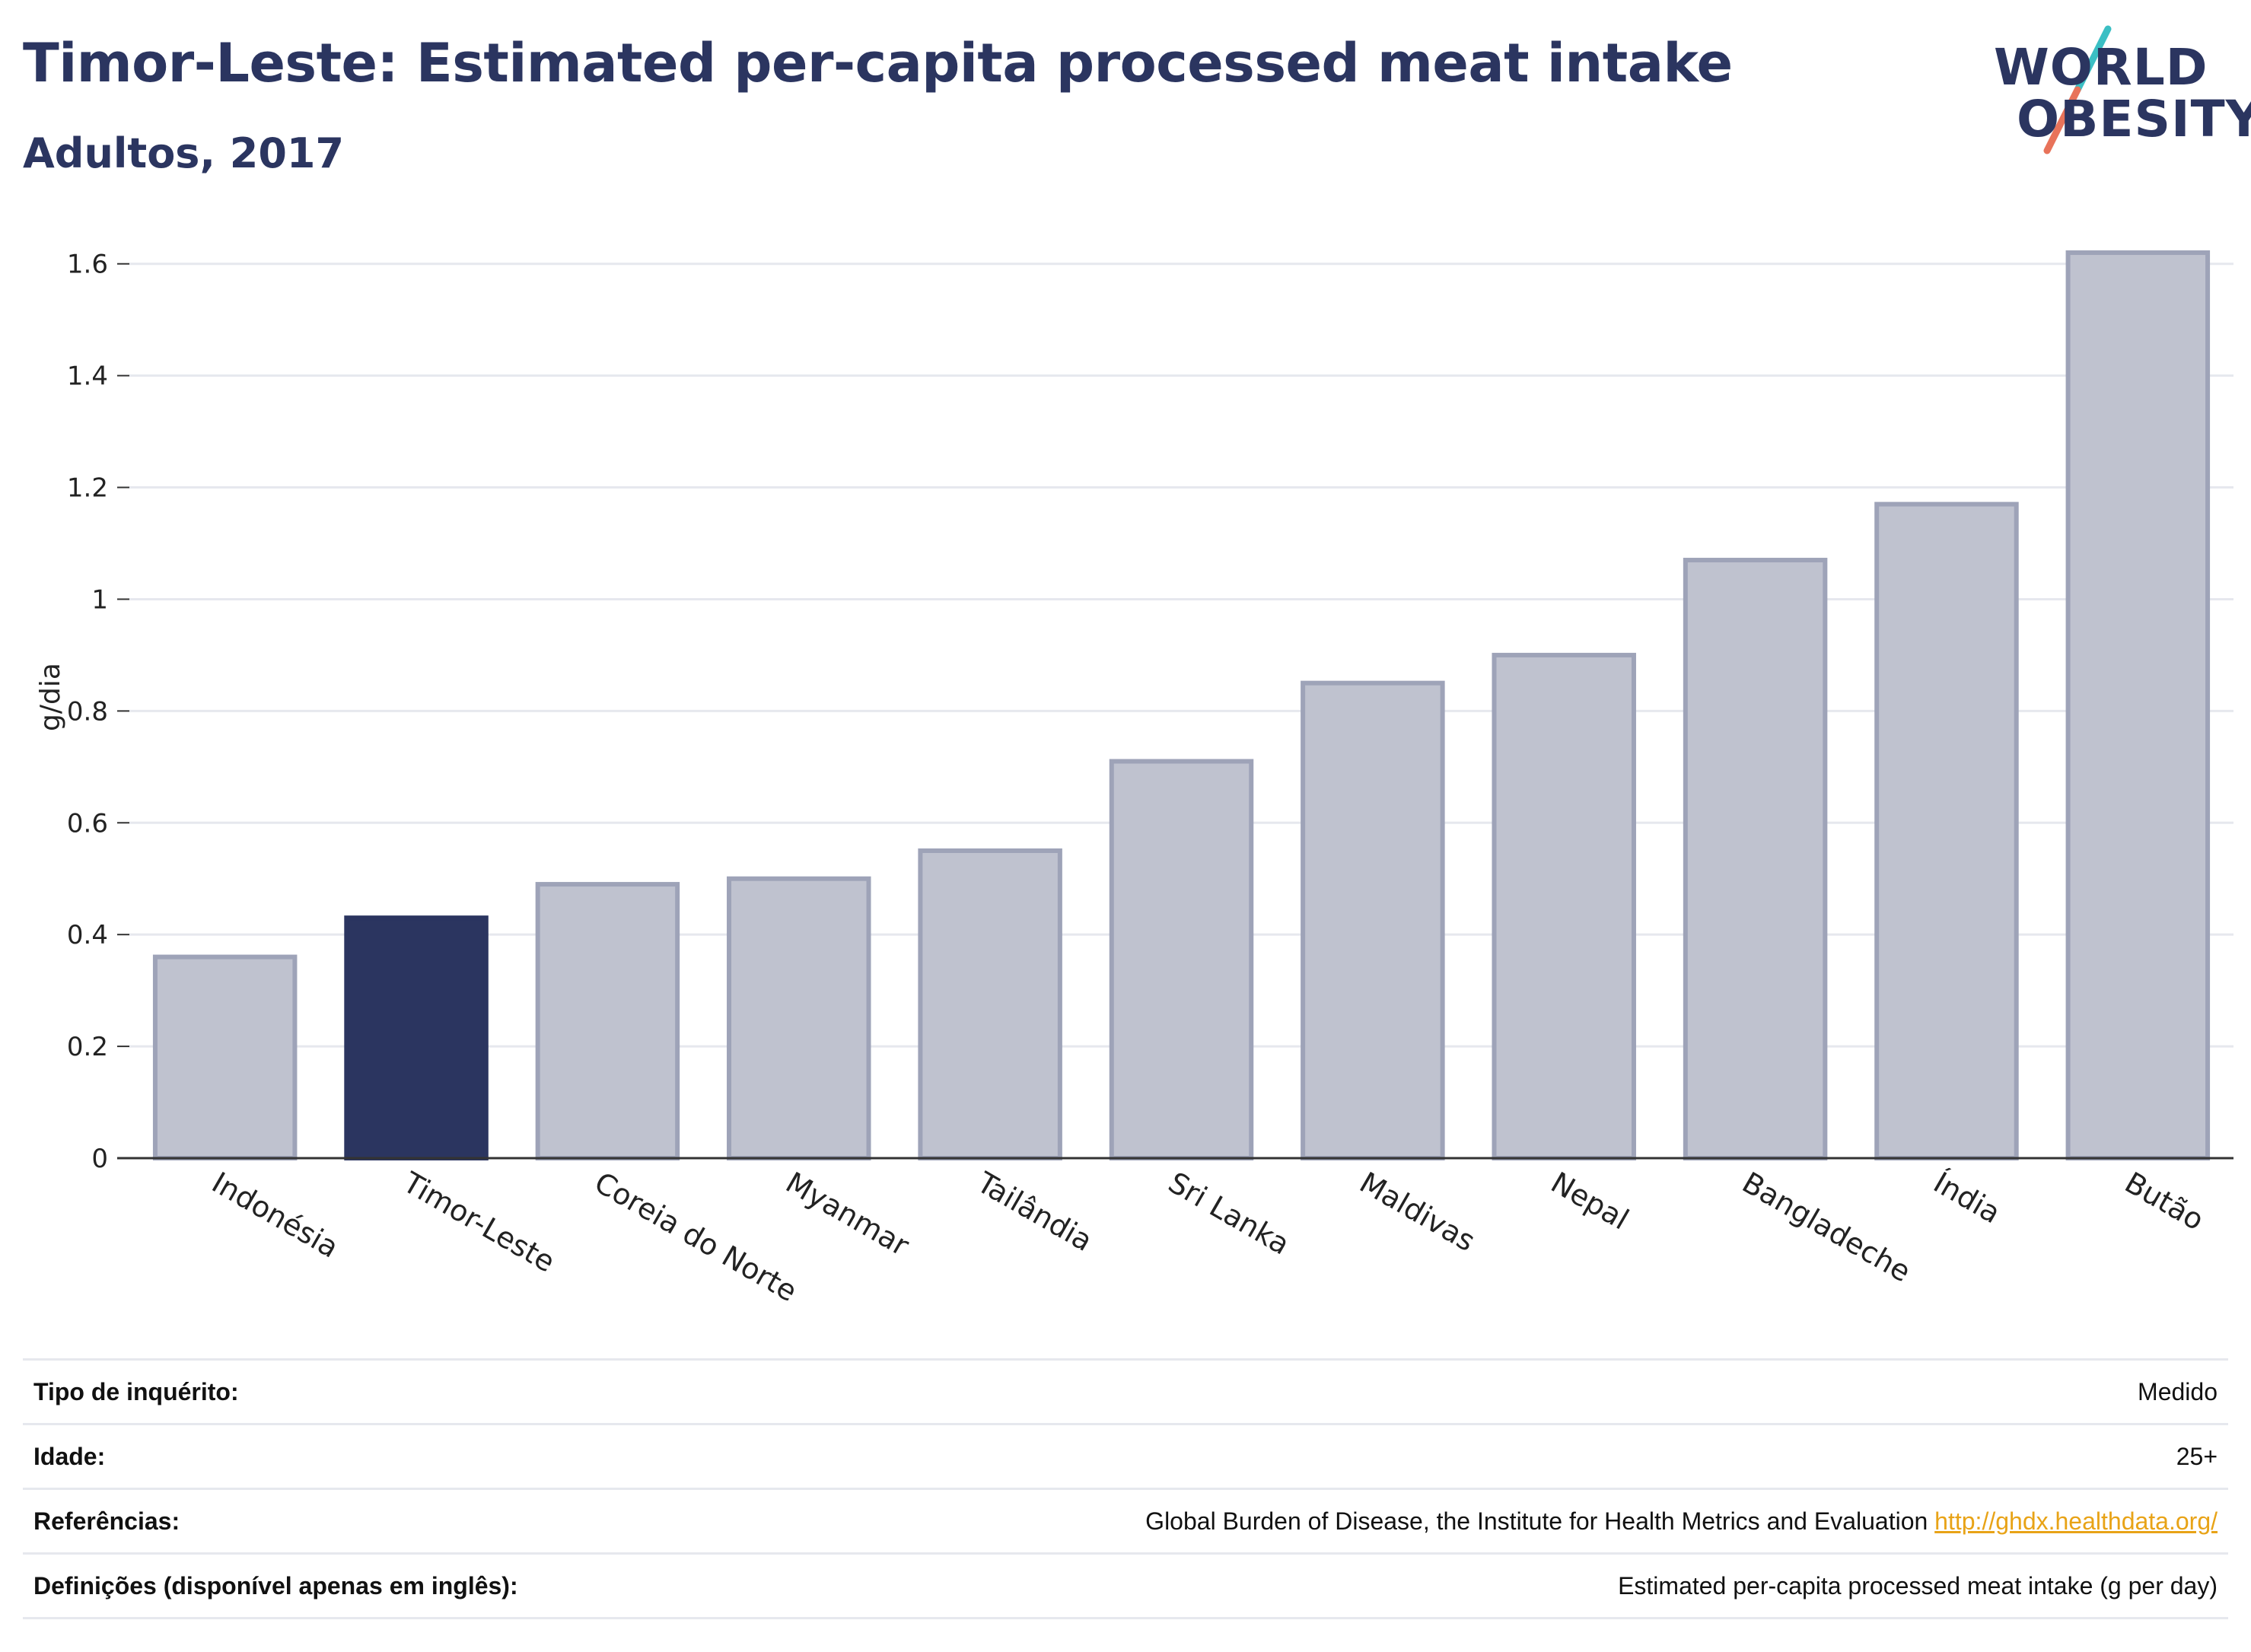 This screenshot has width=2251, height=1652. Describe the element at coordinates (1590, 1201) in the screenshot. I see `x-tick-label: Nepal` at that location.